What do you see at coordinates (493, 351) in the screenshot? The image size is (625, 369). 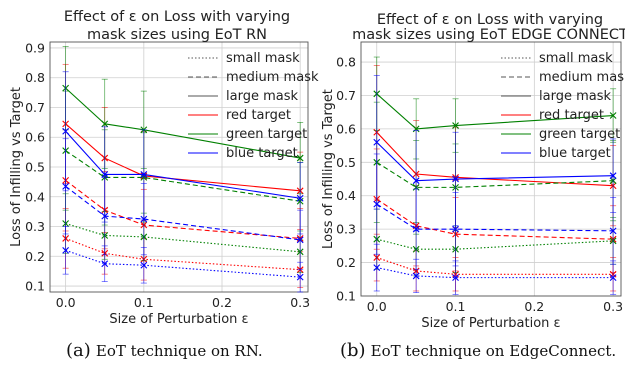 I see `caption-b-text: EoT technique on EdgeConnect.` at bounding box center [493, 351].